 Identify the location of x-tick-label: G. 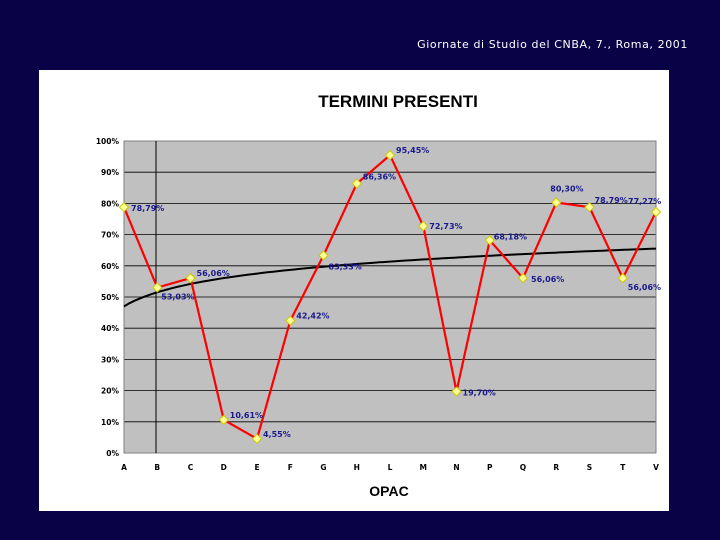
(323, 467).